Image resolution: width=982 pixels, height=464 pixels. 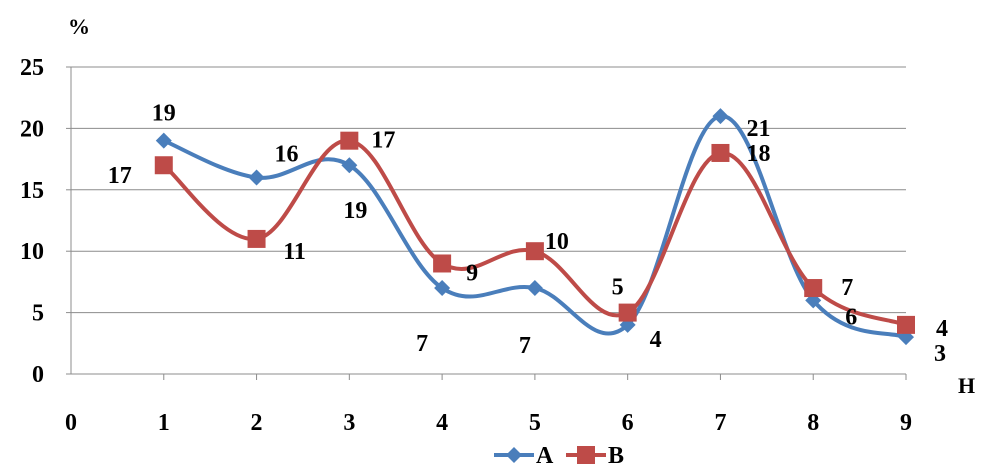 What do you see at coordinates (616, 453) in the screenshot?
I see `legend-label: B` at bounding box center [616, 453].